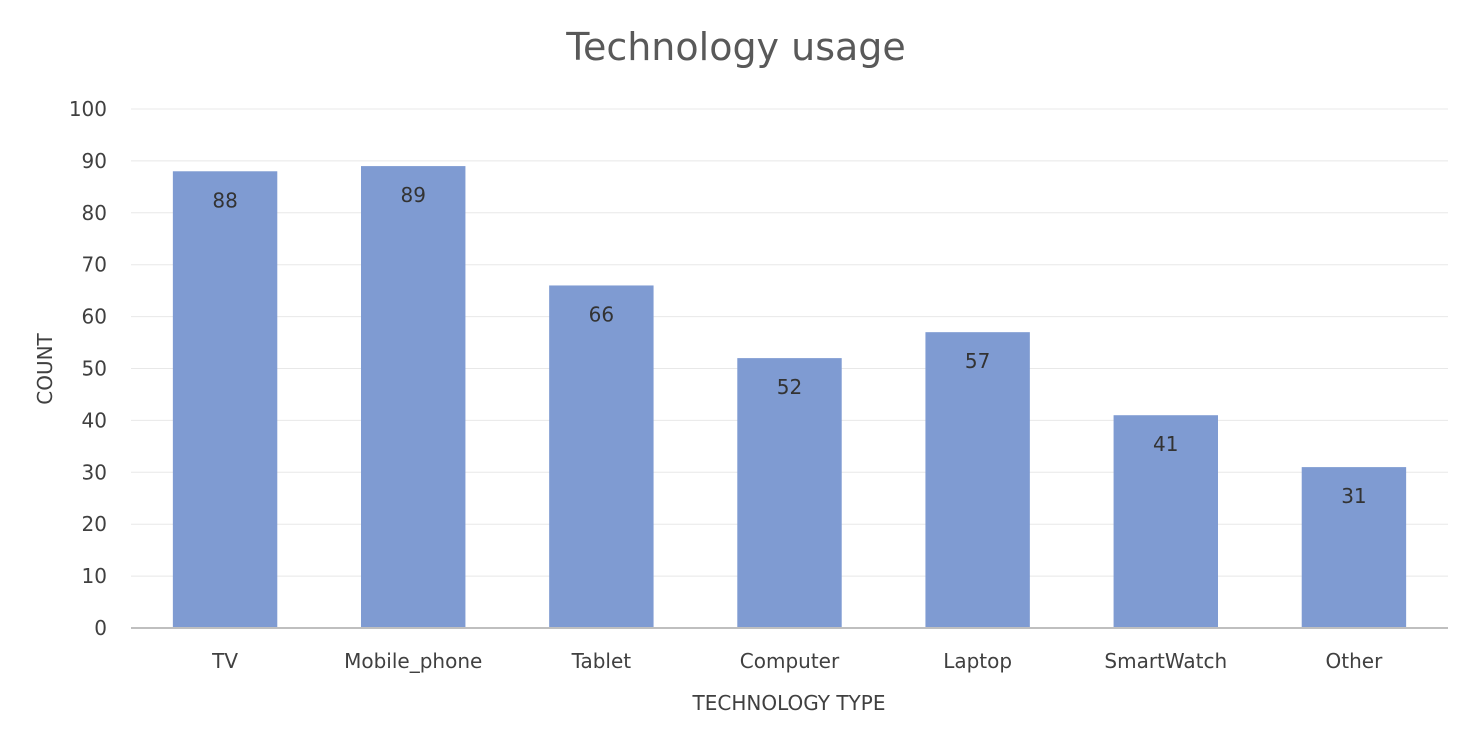  I want to click on y-axis-title: COUNT, so click(45, 368).